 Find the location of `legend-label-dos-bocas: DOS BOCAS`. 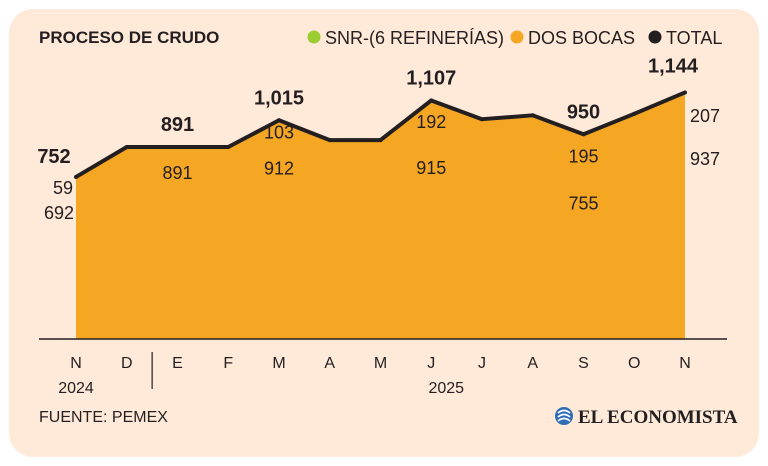

legend-label-dos-bocas: DOS BOCAS is located at coordinates (581, 38).